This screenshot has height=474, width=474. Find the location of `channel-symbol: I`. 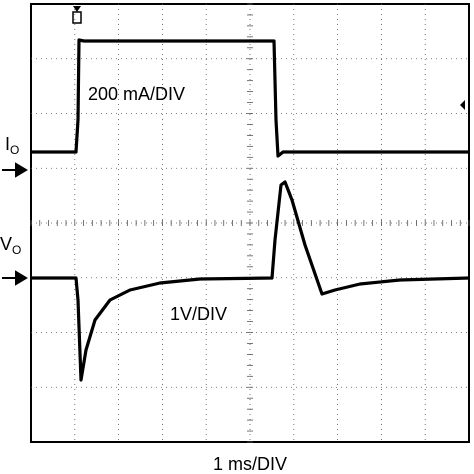

channel-symbol: I is located at coordinates (7, 144).